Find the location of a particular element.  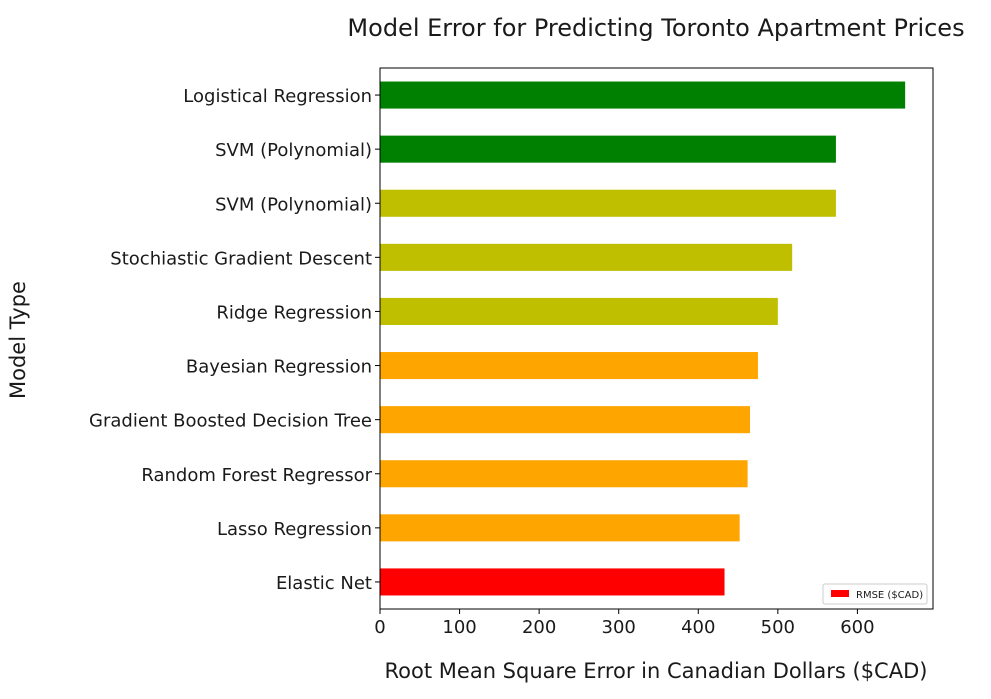

x-ticks-group: 0 100 200 300 400 500 600 is located at coordinates (624, 623).